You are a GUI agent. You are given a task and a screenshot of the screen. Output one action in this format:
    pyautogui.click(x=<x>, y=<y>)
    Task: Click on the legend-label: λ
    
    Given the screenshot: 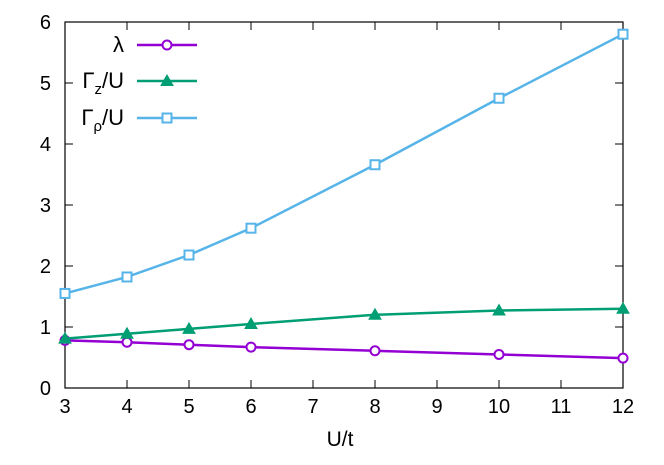 What is the action you would take?
    pyautogui.click(x=118, y=44)
    